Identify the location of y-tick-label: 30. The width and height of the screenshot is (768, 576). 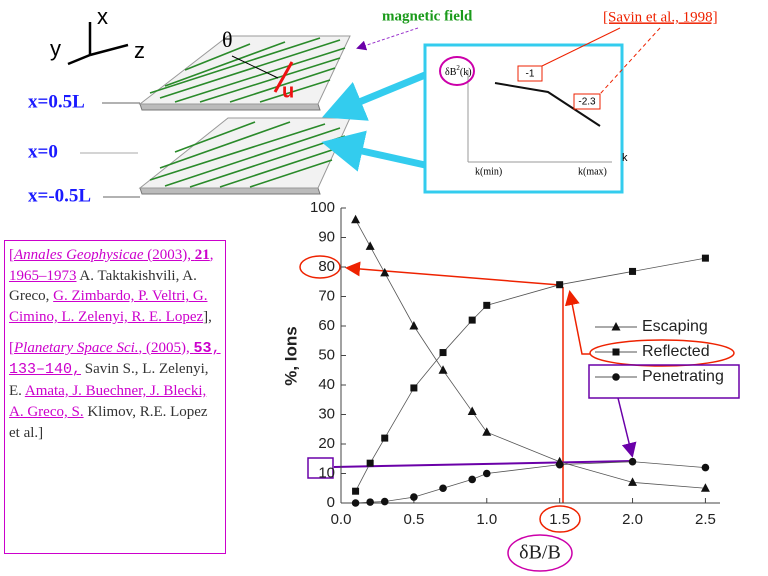
(326, 413).